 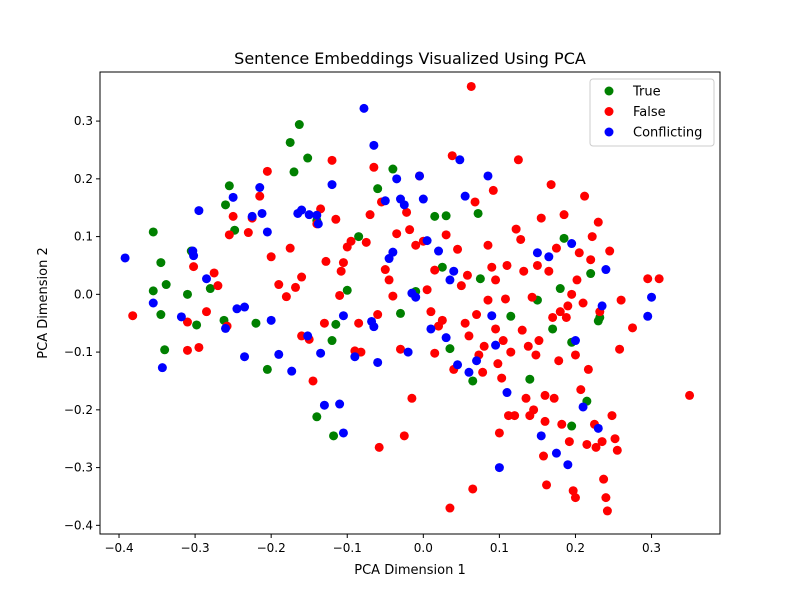 What do you see at coordinates (382, 544) in the screenshot?
I see `x-axis-ticks: −0.4 −0.3 −0.2 −0.1 0.0 0.1 0.2 0.3` at bounding box center [382, 544].